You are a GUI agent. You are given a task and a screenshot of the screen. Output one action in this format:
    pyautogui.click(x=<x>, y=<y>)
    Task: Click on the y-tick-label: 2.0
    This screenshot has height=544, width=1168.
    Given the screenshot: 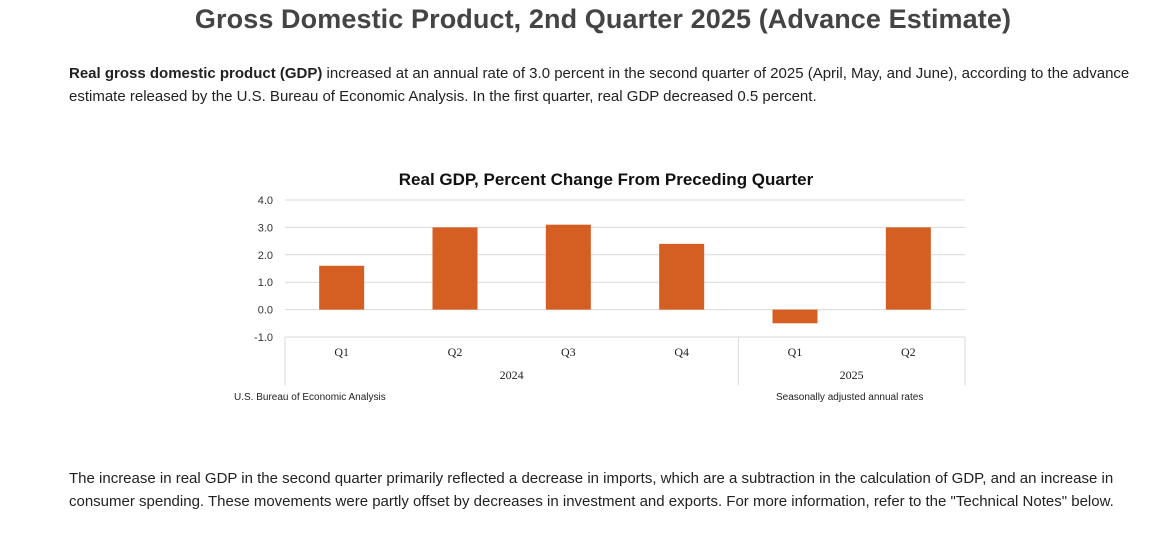 What is the action you would take?
    pyautogui.click(x=265, y=256)
    